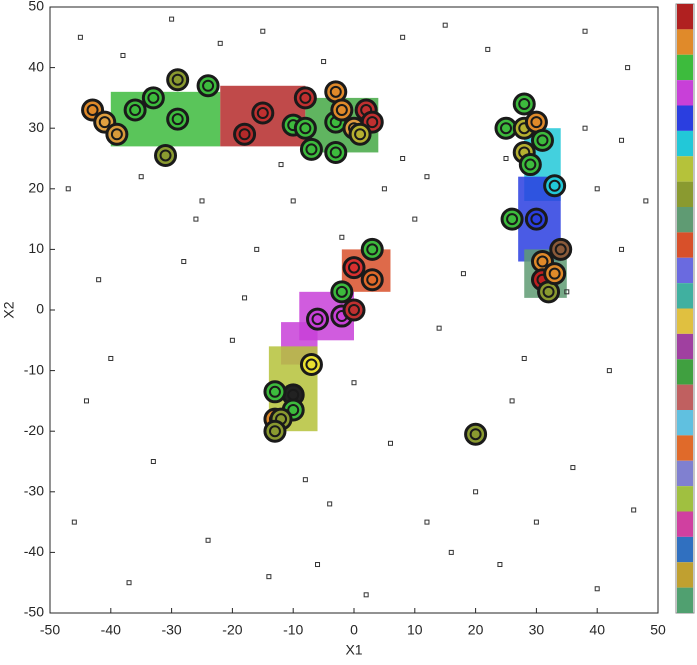  What do you see at coordinates (353, 650) in the screenshot?
I see `x-axis-label: X1` at bounding box center [353, 650].